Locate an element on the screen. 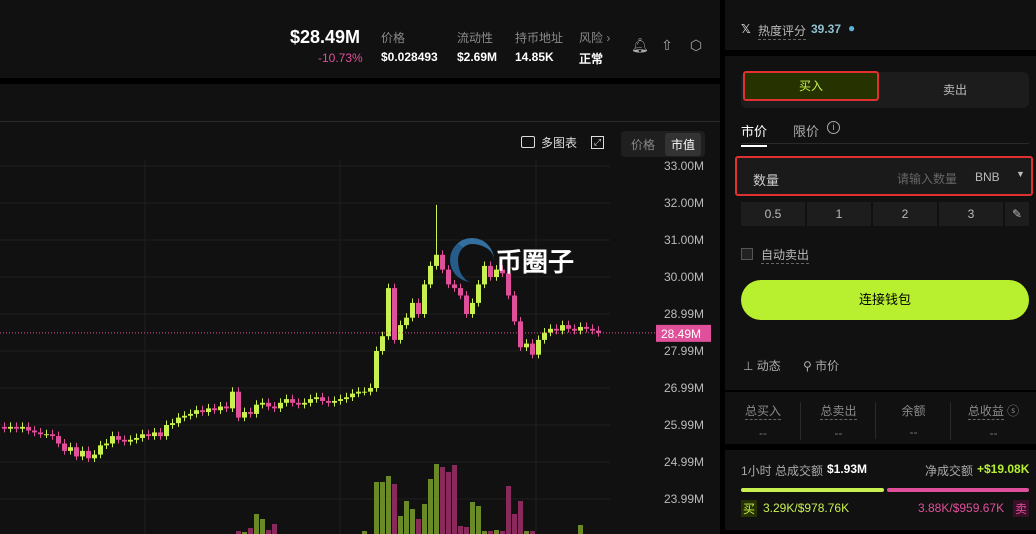 This screenshot has width=1036, height=534. fullscreen-icon: ⤢ is located at coordinates (597, 142).